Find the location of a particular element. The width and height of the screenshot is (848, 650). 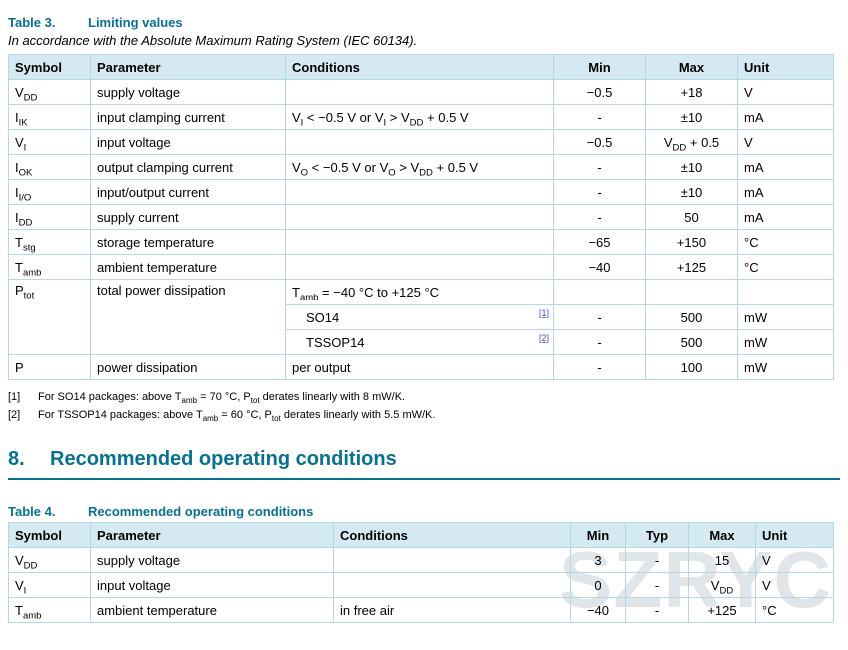

table-row: IDD supply current - 50 mA is located at coordinates (421, 217).